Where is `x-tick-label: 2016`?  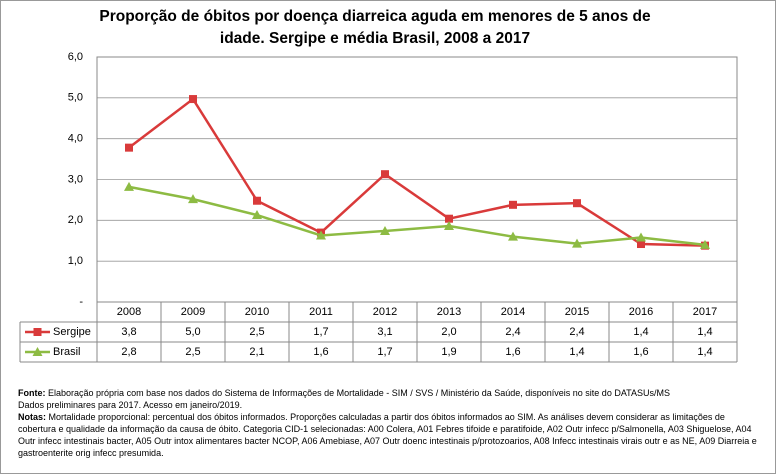
x-tick-label: 2016 is located at coordinates (641, 312).